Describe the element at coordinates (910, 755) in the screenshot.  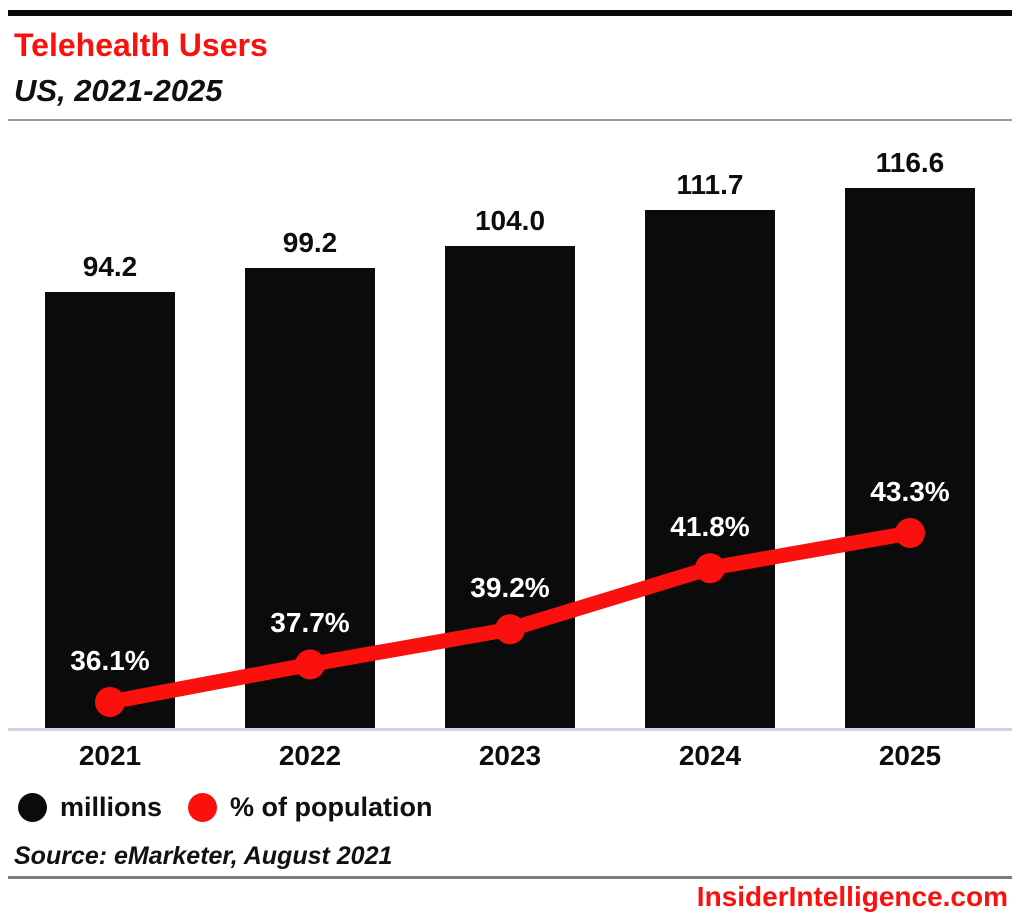
I see `x-axis-label-2025: 2025` at that location.